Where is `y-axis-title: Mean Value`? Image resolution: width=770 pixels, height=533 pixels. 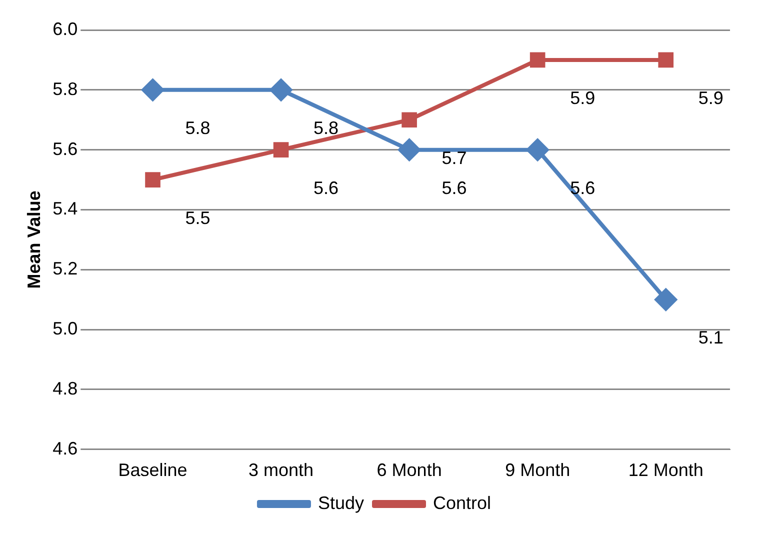 y-axis-title: Mean Value is located at coordinates (34, 239).